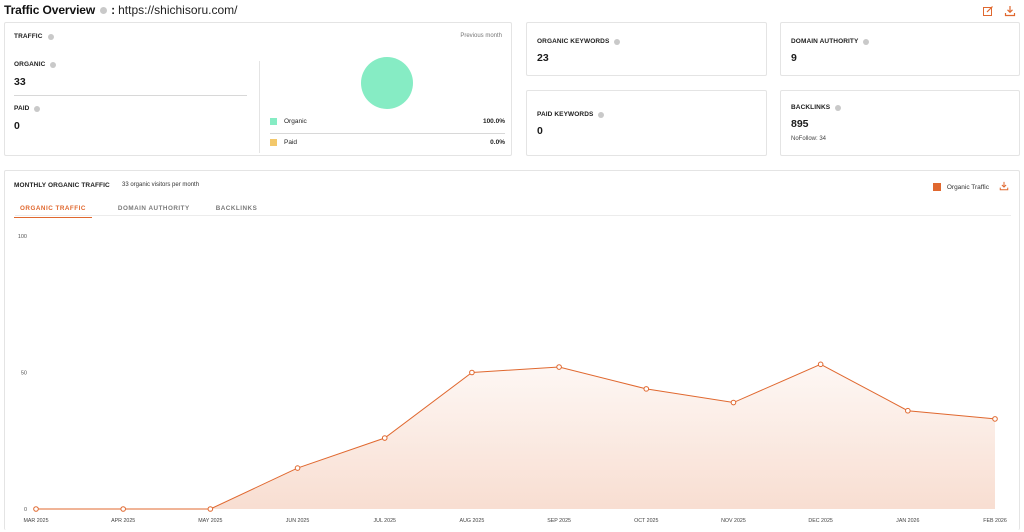 The height and width of the screenshot is (532, 1024). I want to click on domain-url: https://shichisoru.com/, so click(178, 10).